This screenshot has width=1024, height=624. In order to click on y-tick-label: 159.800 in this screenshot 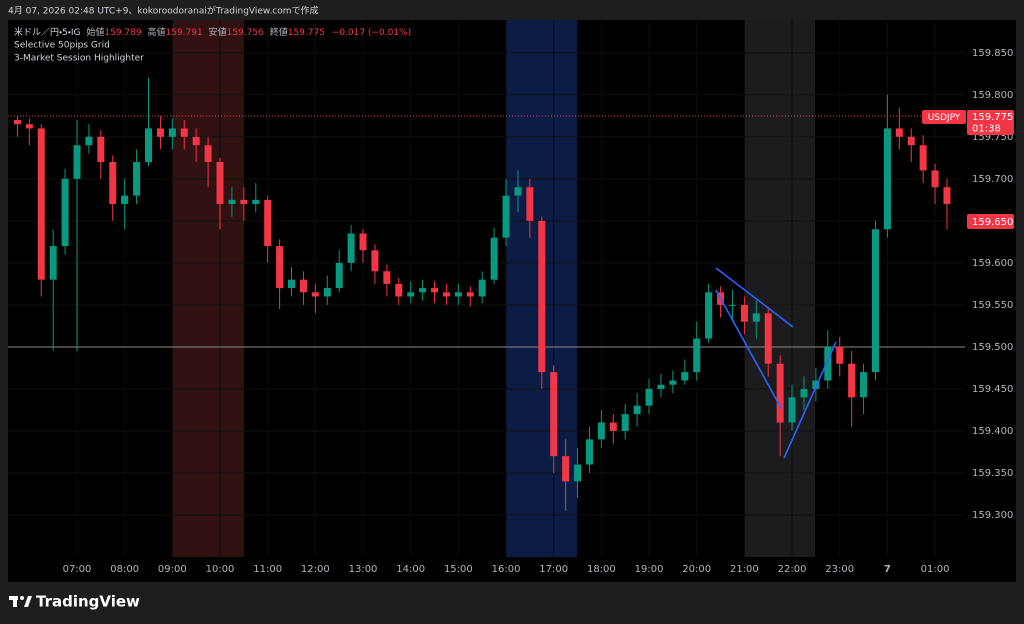, I will do `click(992, 95)`.